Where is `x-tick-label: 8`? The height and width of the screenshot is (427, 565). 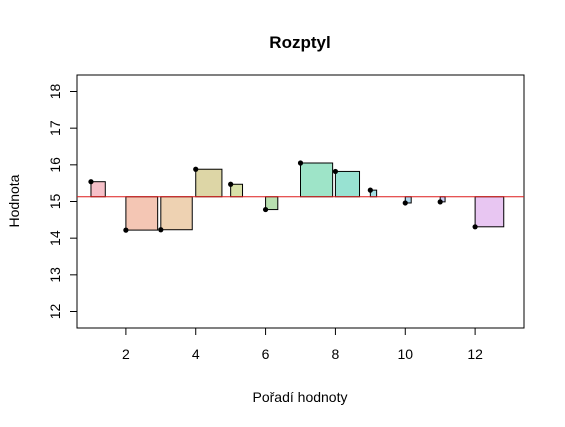
x-tick-label: 8 is located at coordinates (336, 354).